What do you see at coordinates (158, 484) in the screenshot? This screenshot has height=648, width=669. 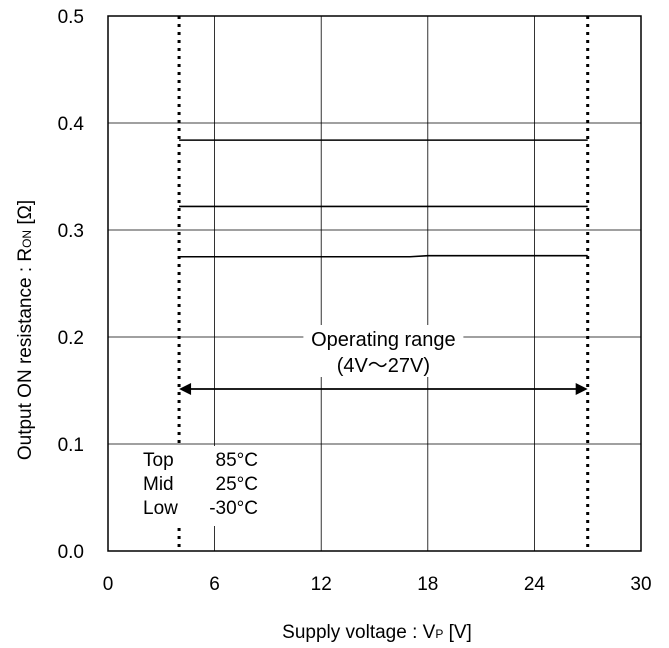 I see `legend-entry-name: Mid` at bounding box center [158, 484].